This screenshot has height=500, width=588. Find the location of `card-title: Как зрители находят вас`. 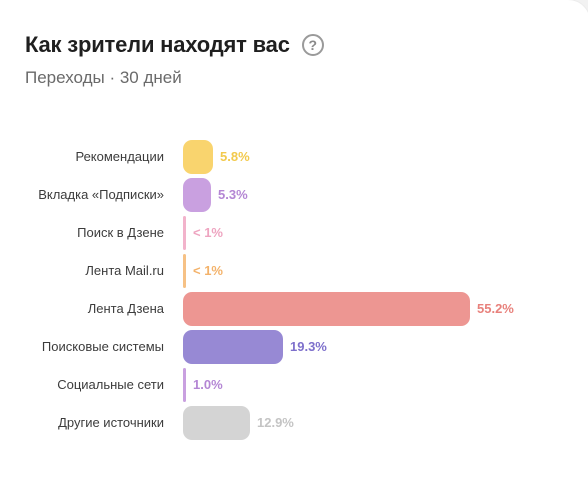

card-title: Как зрители находят вас is located at coordinates (157, 44).